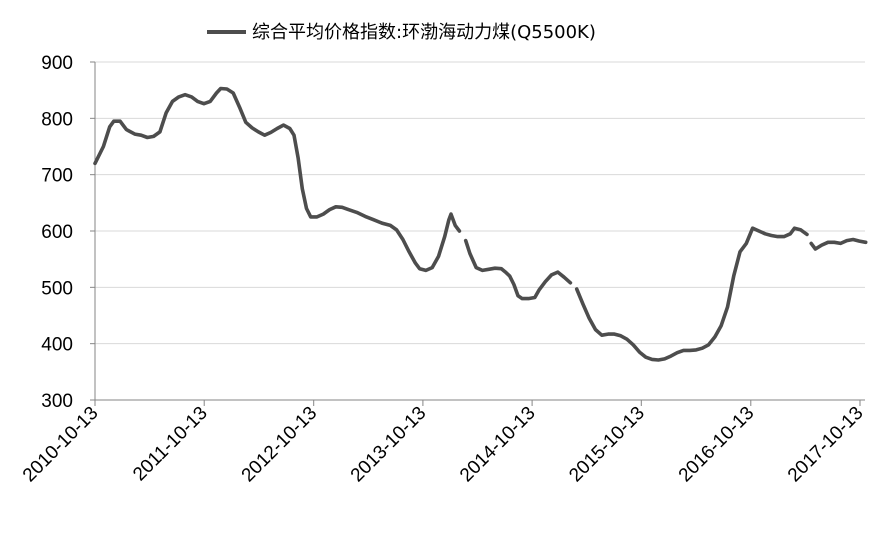 The width and height of the screenshot is (883, 533). What do you see at coordinates (57, 401) in the screenshot?
I see `y-tick-label: 300` at bounding box center [57, 401].